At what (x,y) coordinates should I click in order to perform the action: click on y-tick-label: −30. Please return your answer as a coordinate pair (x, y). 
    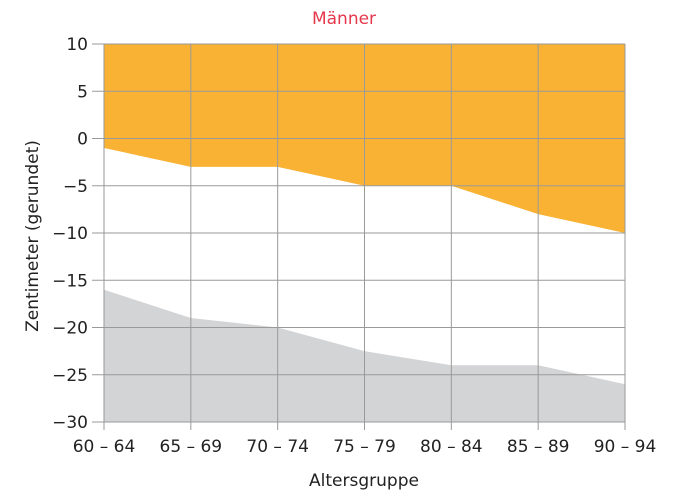
    Looking at the image, I should click on (70, 423).